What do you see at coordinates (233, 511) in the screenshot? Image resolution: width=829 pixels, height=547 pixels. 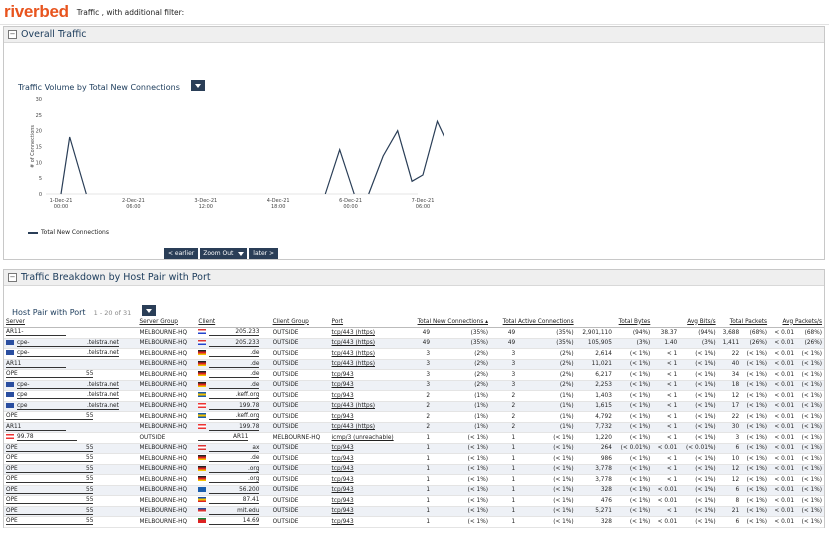 I see `client-cell: mit.edu` at bounding box center [233, 511].